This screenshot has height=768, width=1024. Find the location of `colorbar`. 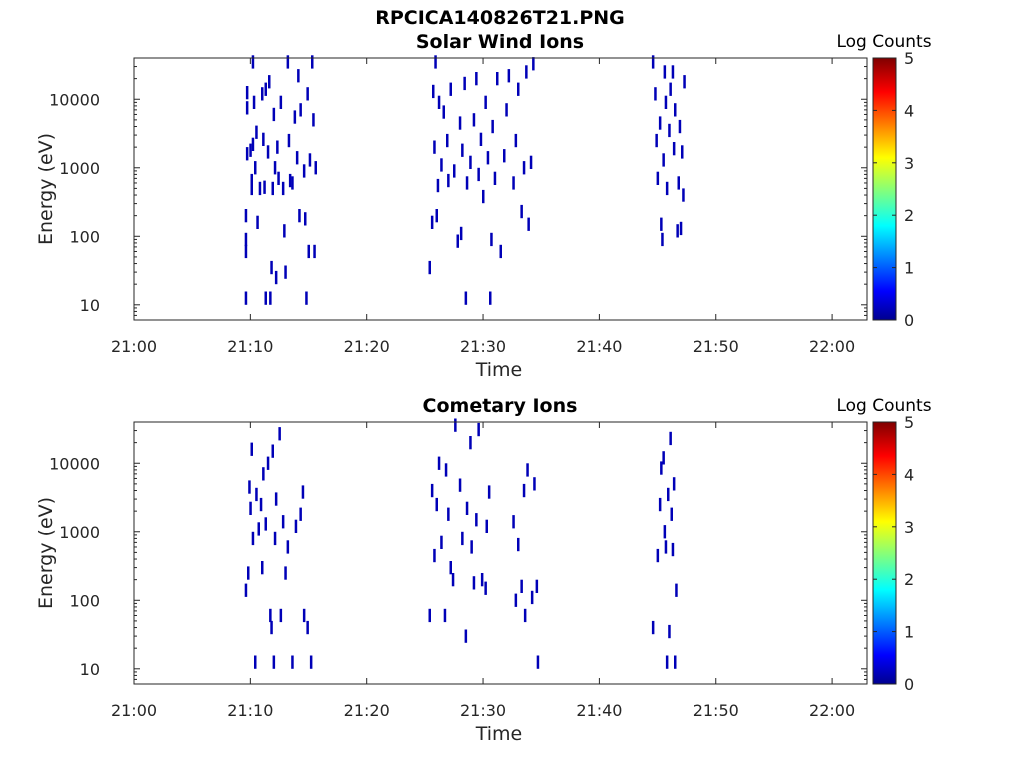

colorbar is located at coordinates (884, 553).